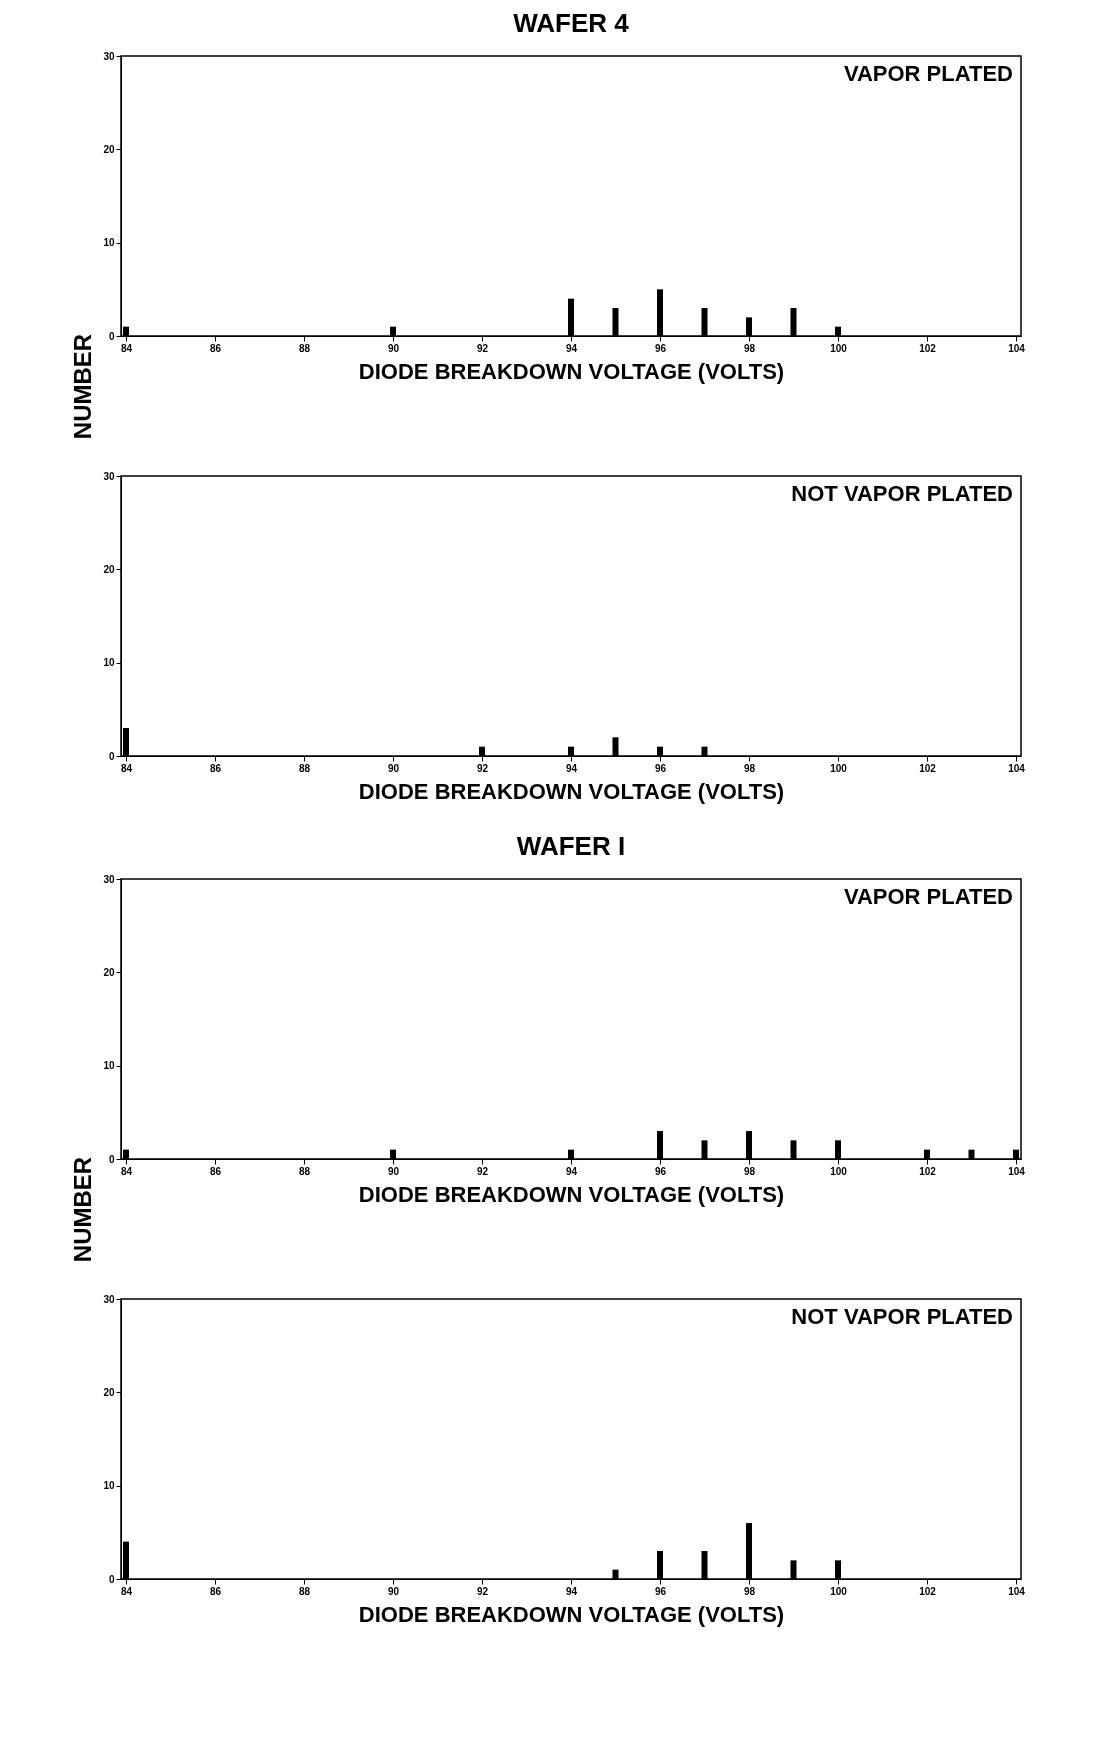 This screenshot has height=1744, width=1112. I want to click on chart-title: WAFER I, so click(571, 846).